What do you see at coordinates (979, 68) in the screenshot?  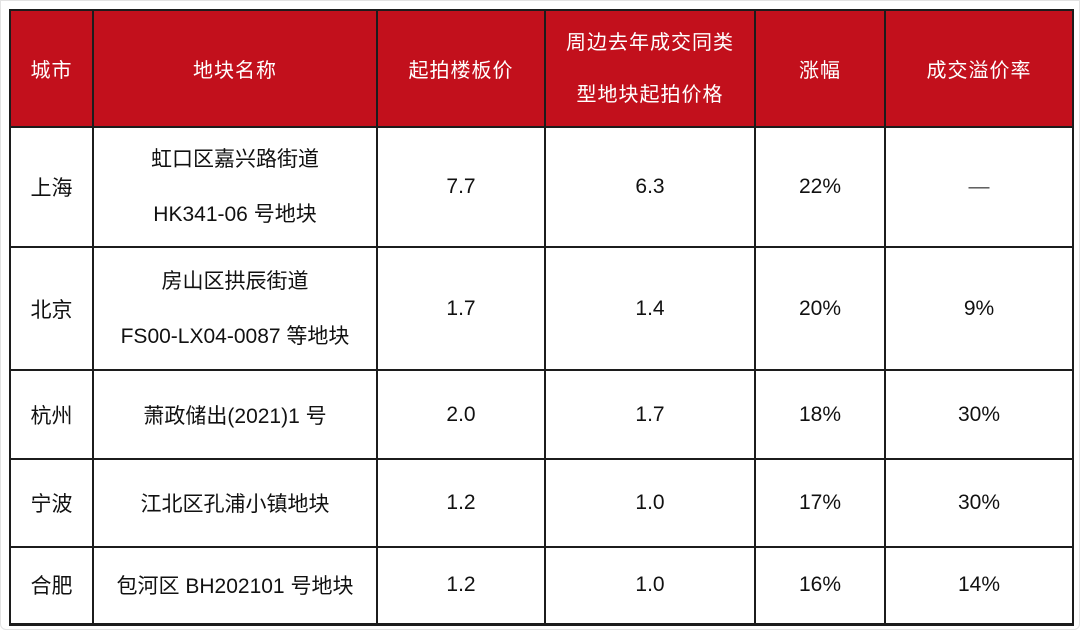 I see `col-header-premium-rate: 成交溢价率` at bounding box center [979, 68].